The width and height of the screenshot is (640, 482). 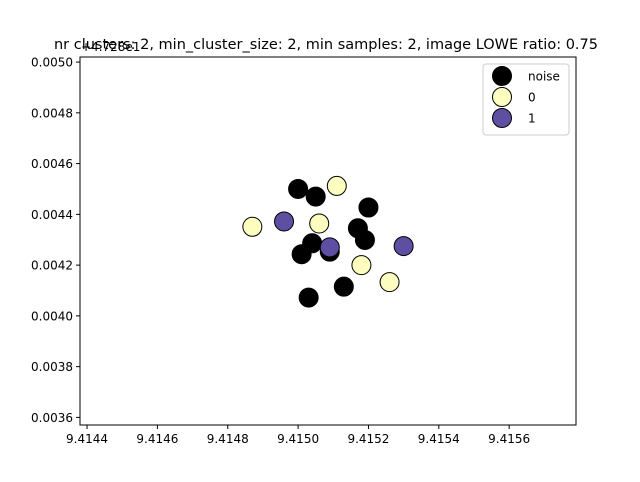 I want to click on x-tick-label: 9.4144, so click(x=87, y=439).